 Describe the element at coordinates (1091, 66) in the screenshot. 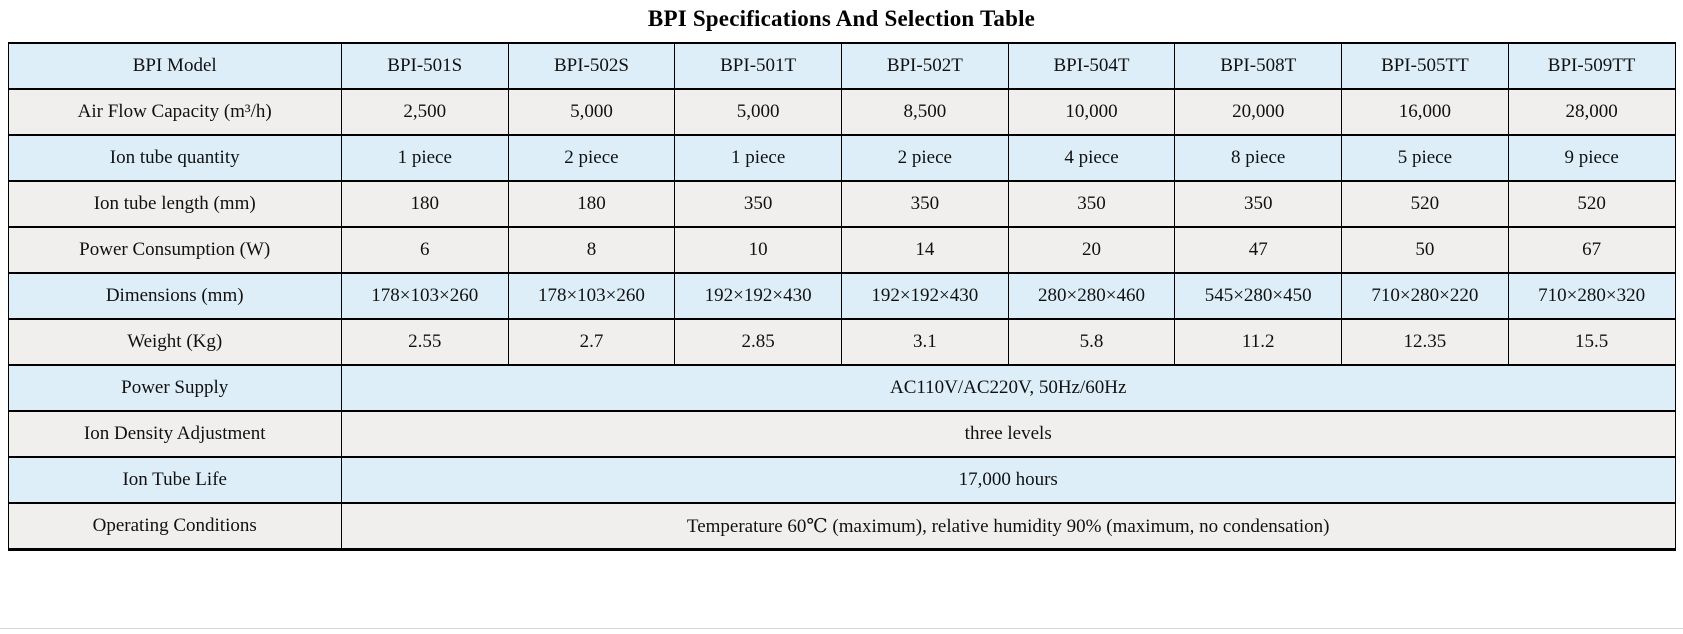

I see `model-header-cell: BPI-504T` at that location.